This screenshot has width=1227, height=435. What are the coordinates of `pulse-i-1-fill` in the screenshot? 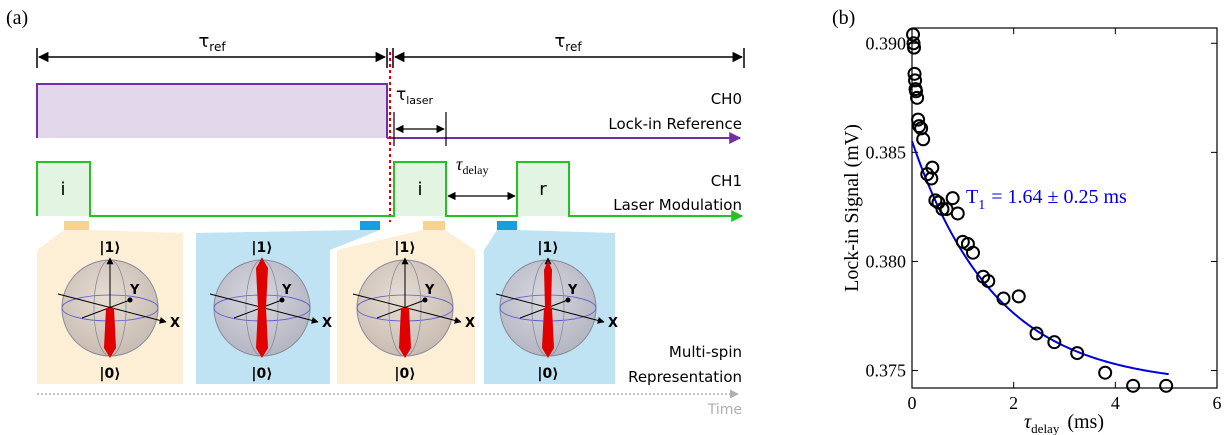 It's located at (63, 189).